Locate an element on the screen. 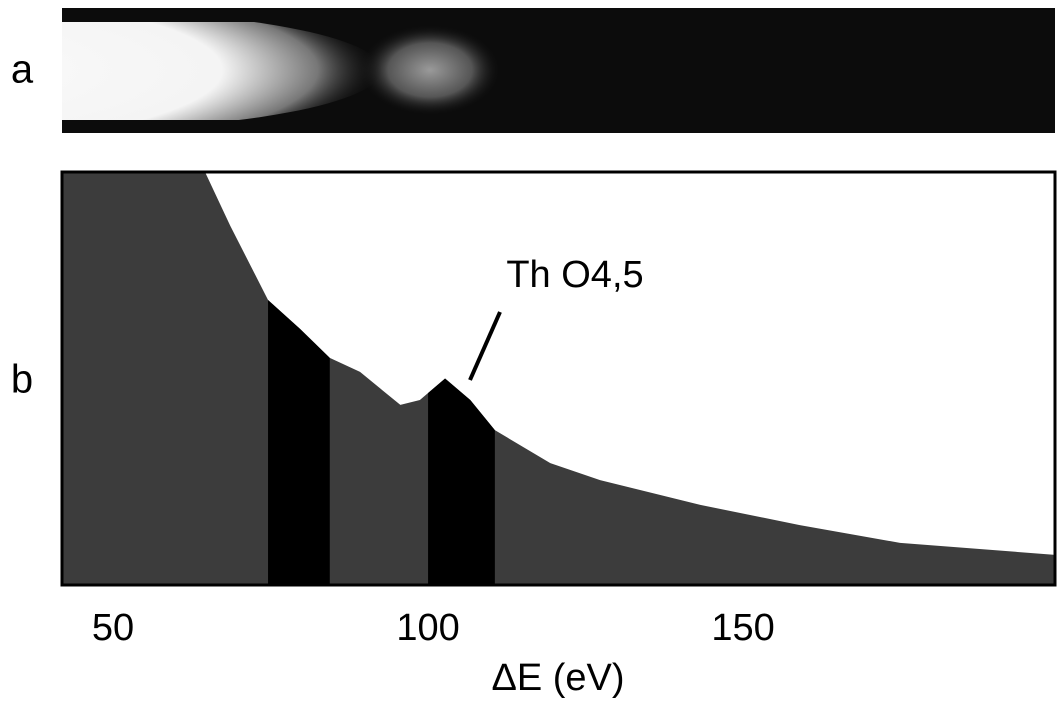 This screenshot has height=704, width=1059. panel-label: b is located at coordinates (22, 380).